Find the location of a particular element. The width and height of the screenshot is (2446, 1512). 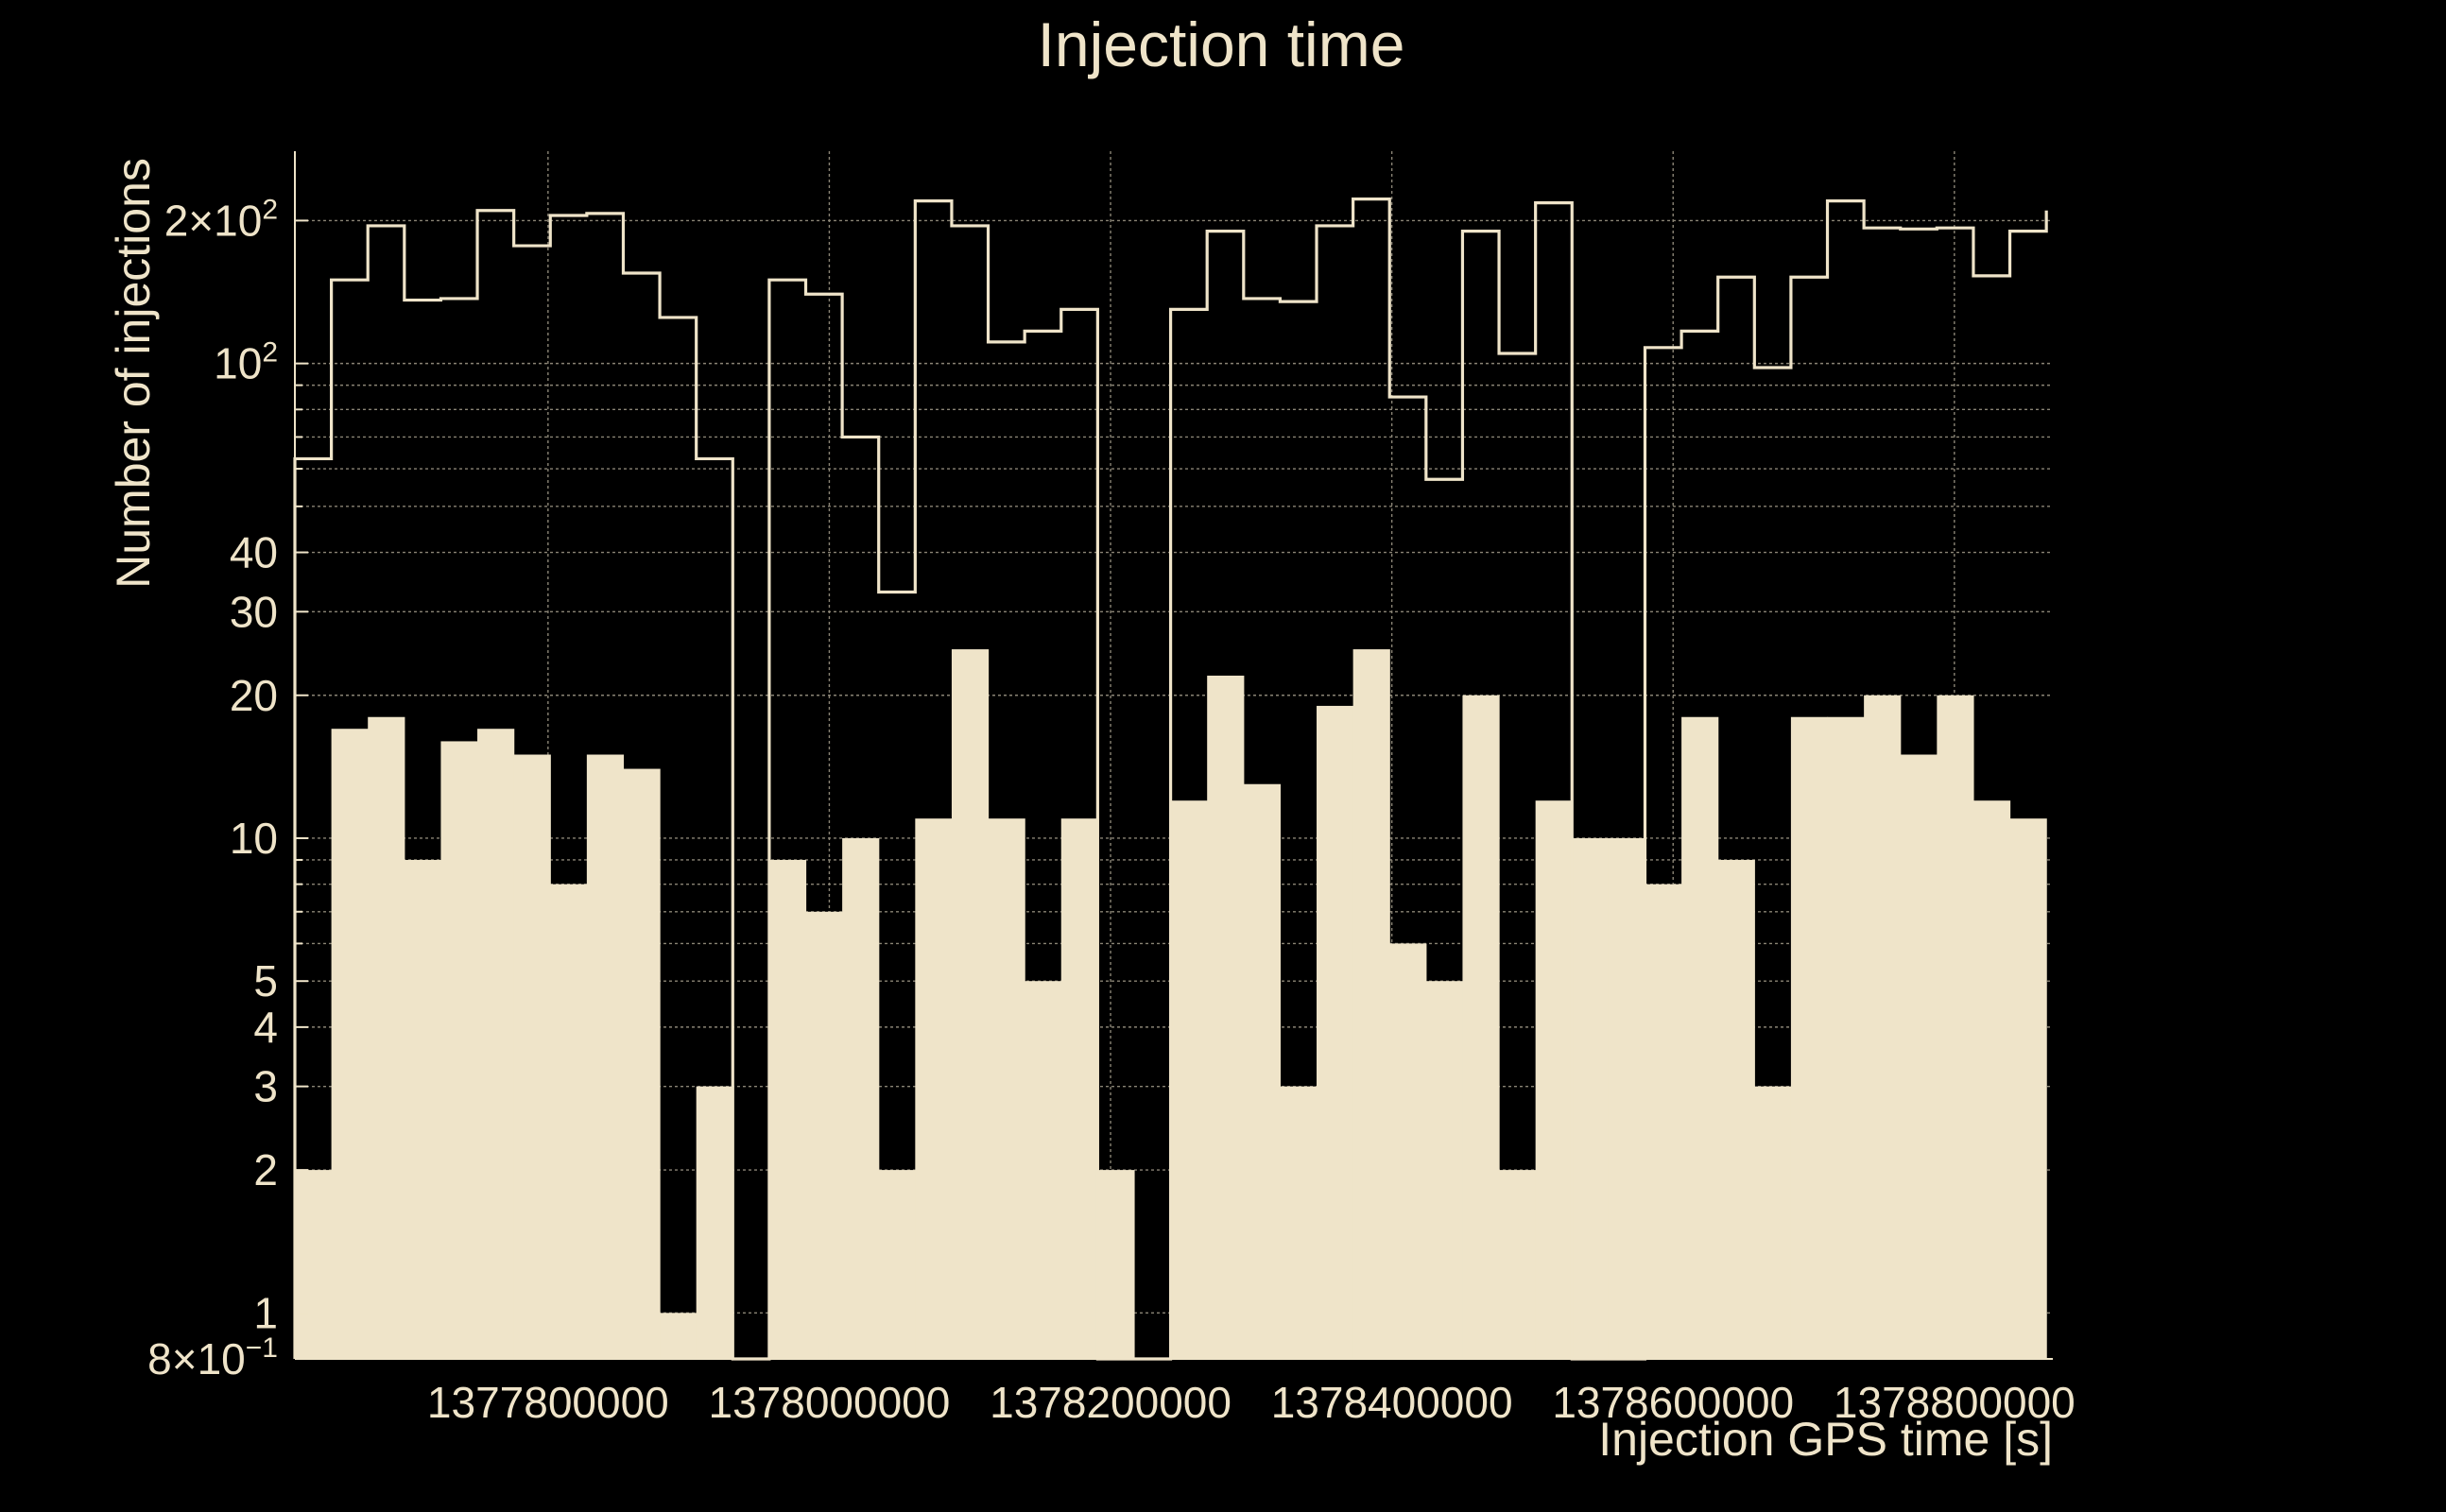

y-tick-exponent: −1 is located at coordinates (262, 1348).